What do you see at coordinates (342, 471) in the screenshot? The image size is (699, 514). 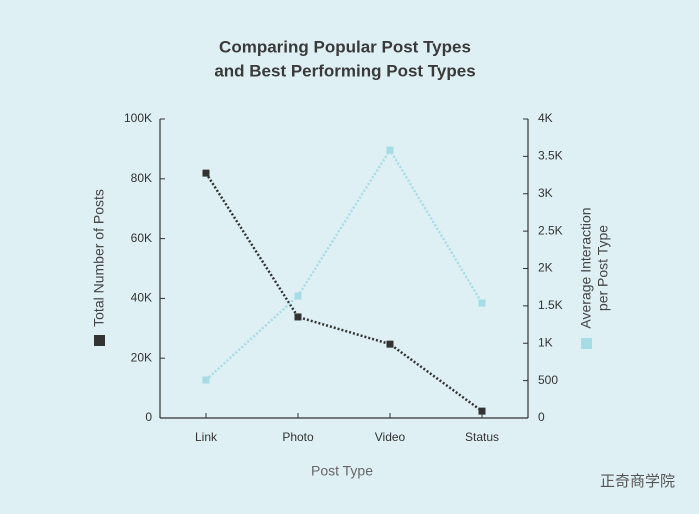 I see `x-axis-title: Post Type` at bounding box center [342, 471].